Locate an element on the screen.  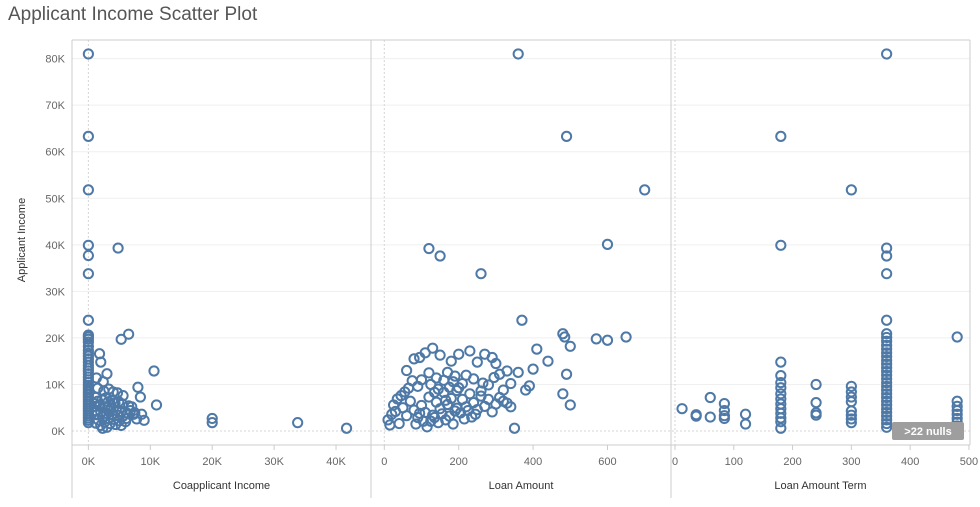
nulls-indicator: >22 nulls is located at coordinates (928, 431).